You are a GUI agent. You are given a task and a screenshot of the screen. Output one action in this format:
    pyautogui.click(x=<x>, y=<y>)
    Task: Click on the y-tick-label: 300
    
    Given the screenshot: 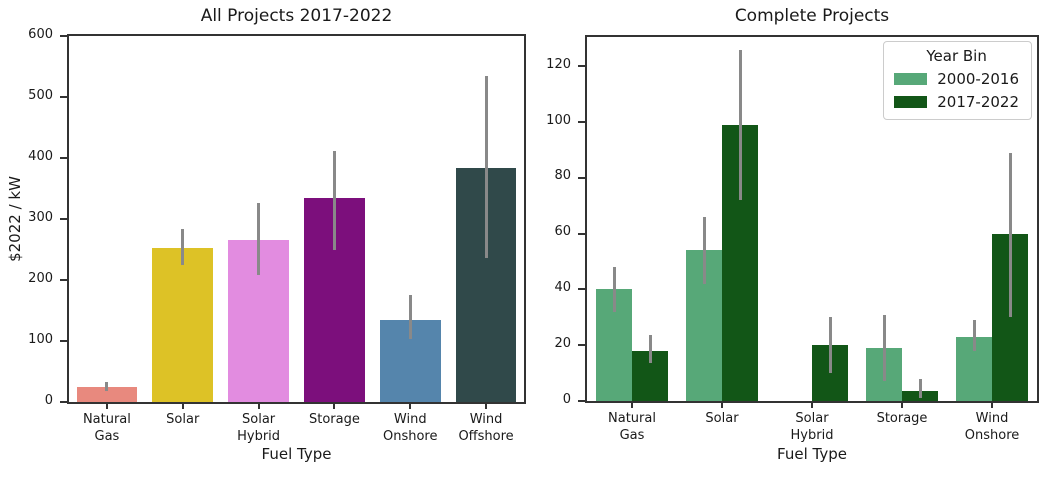 What is the action you would take?
    pyautogui.click(x=40, y=217)
    